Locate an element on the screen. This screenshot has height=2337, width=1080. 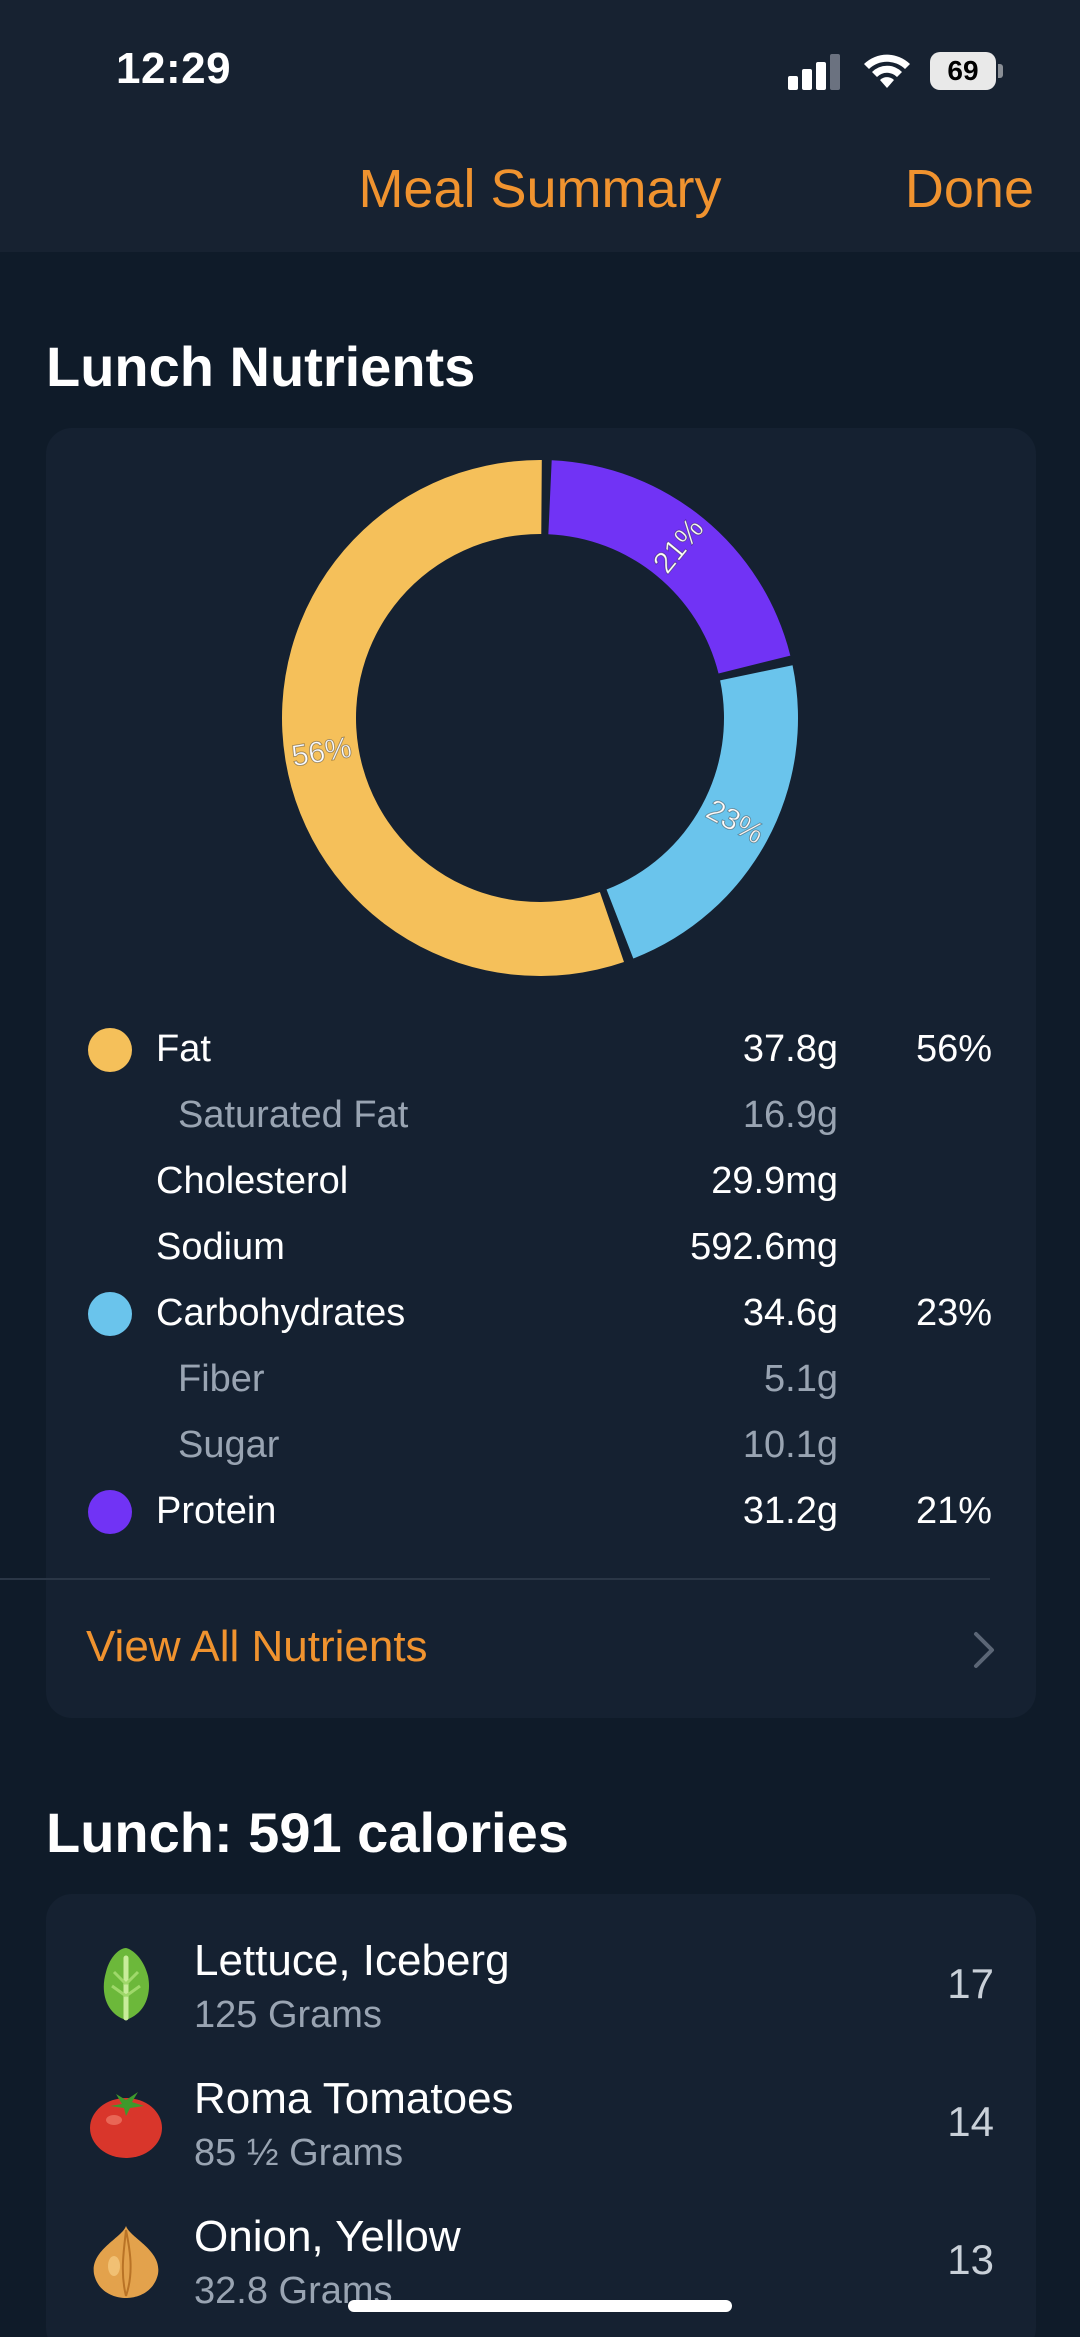
nutrient-name: Protein is located at coordinates (216, 1511).